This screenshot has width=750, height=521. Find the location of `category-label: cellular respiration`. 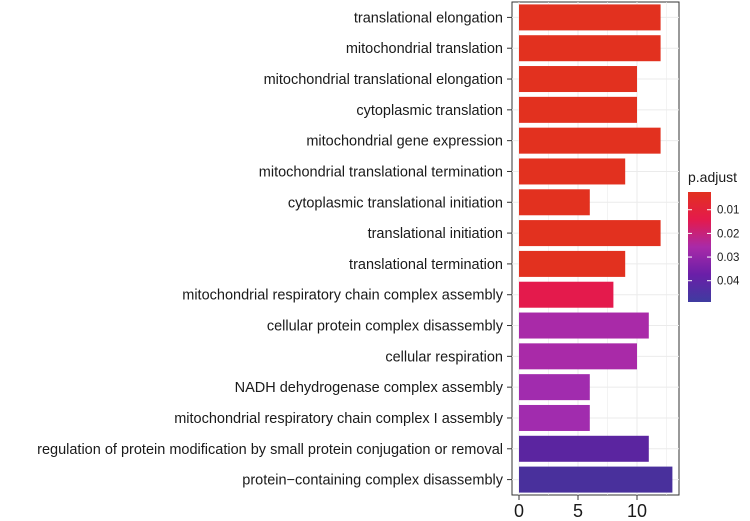

category-label: cellular respiration is located at coordinates (444, 357).